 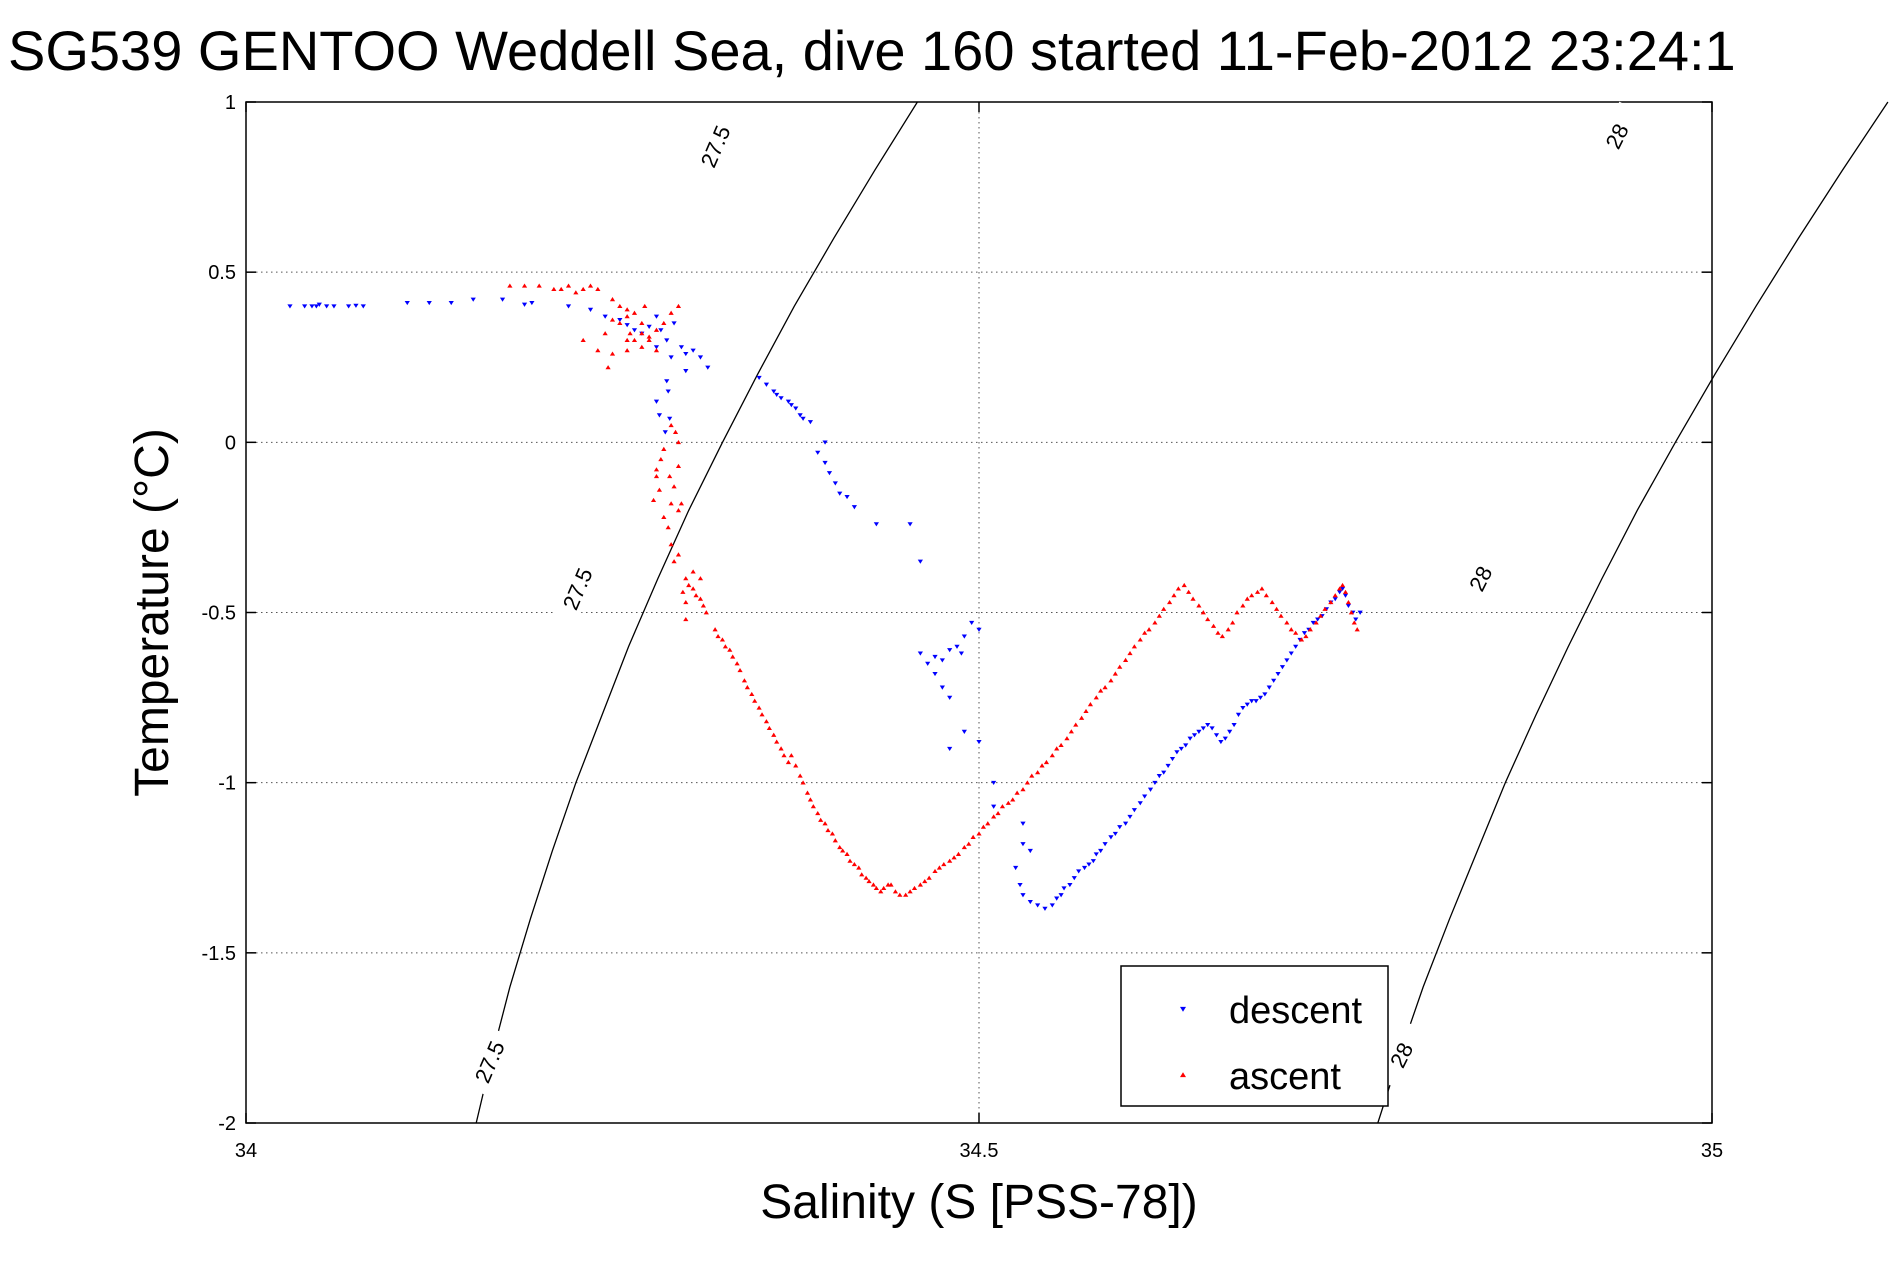 What do you see at coordinates (577, 589) in the screenshot?
I see `contour-label-bg` at bounding box center [577, 589].